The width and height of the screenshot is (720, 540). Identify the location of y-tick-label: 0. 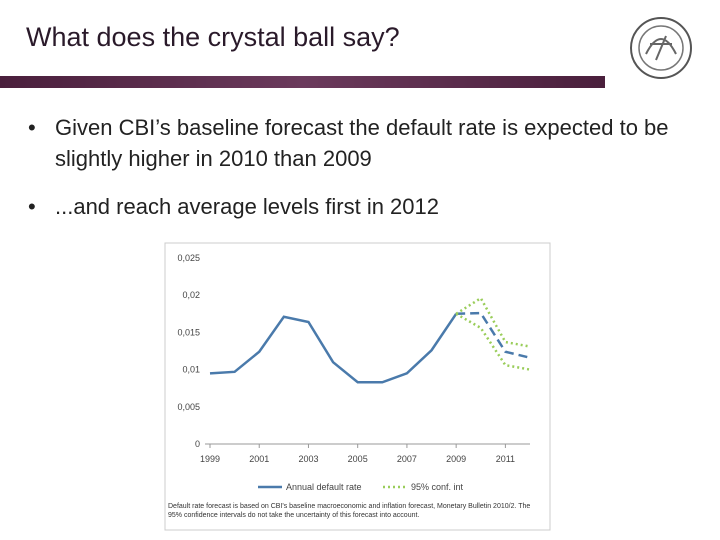
(197, 444).